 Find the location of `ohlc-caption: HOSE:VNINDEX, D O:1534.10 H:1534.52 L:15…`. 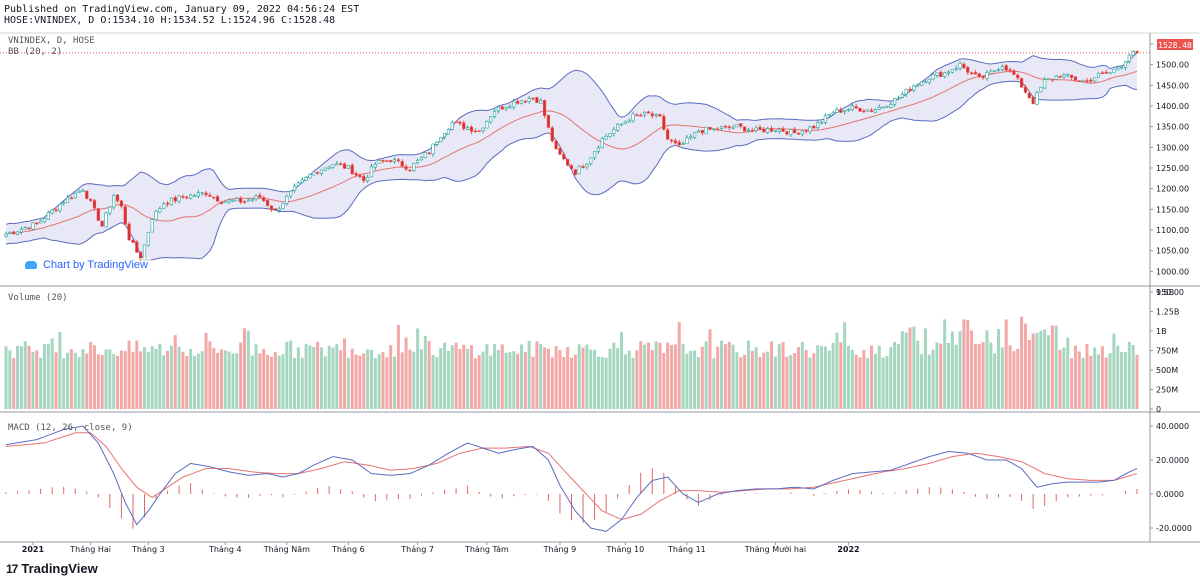

ohlc-caption: HOSE:VNINDEX, D O:1534.10 H:1534.52 L:15… is located at coordinates (170, 20).